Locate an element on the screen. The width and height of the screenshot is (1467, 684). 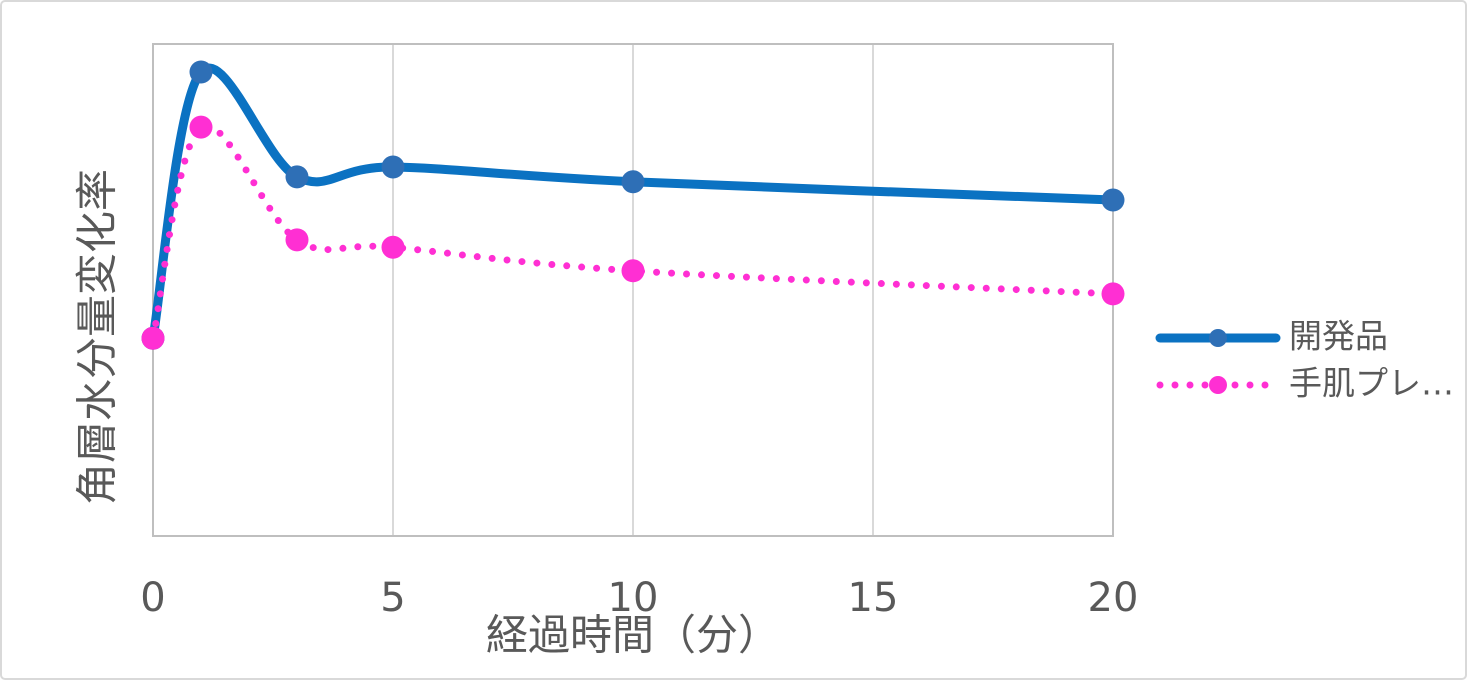
legend-label: 開発品 is located at coordinates (1338, 336).